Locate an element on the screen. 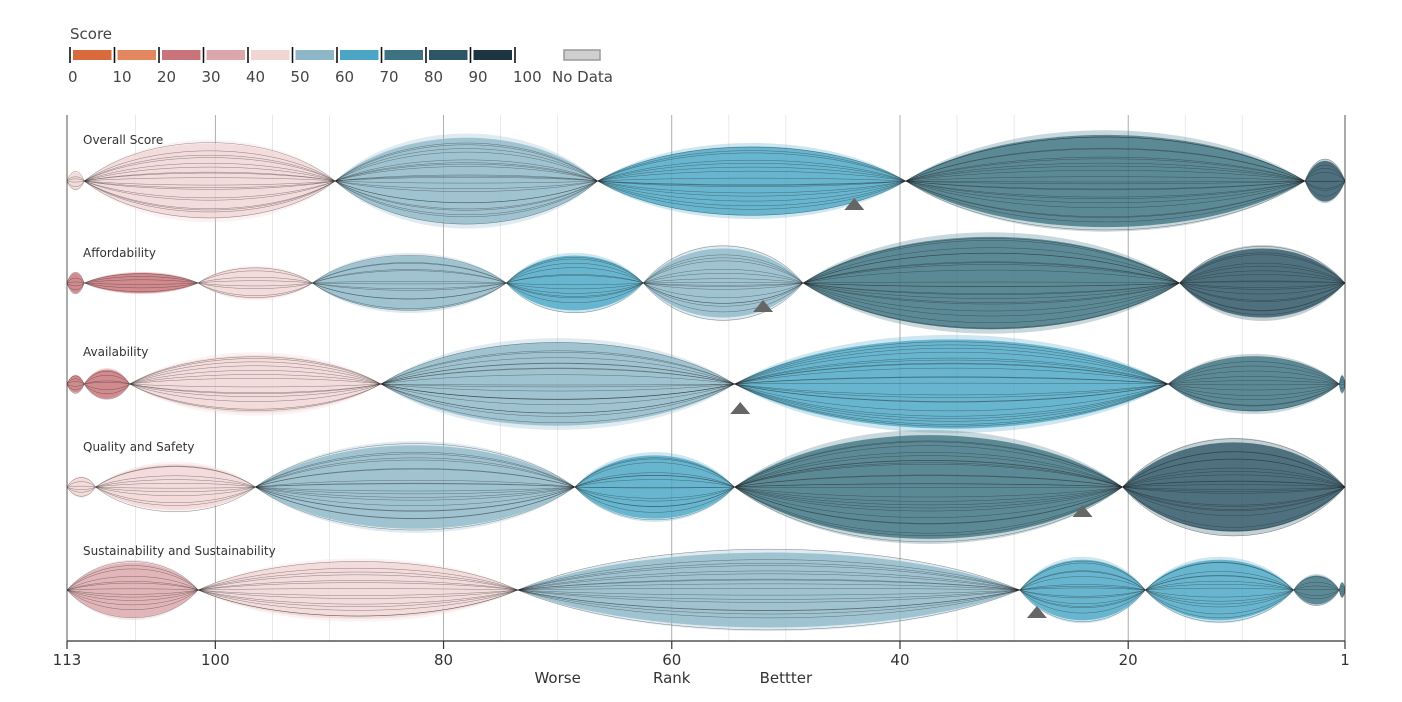  legend-tick-label: 90 is located at coordinates (478, 77).